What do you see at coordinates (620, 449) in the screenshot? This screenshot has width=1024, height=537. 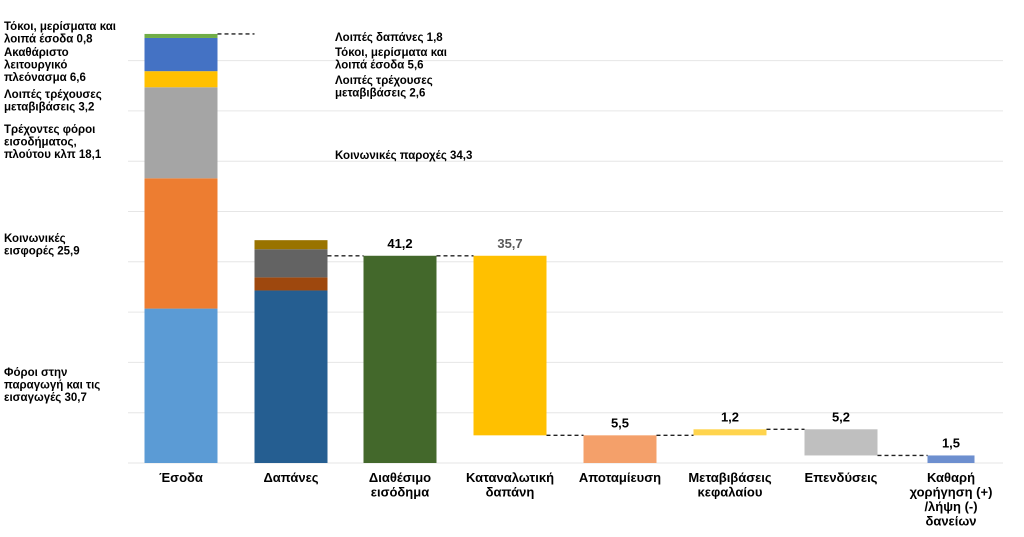 I see `bar-αποταμιευση` at bounding box center [620, 449].